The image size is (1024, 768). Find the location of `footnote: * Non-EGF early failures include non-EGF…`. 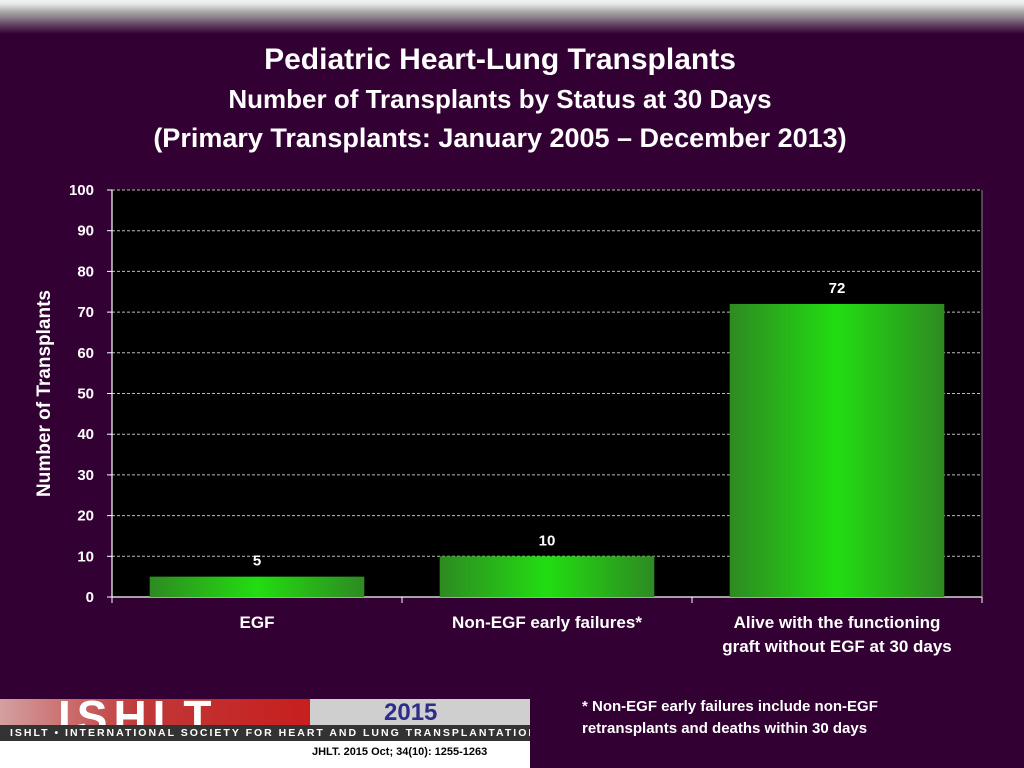

footnote: * Non-EGF early failures include non-EGF… is located at coordinates (792, 718).